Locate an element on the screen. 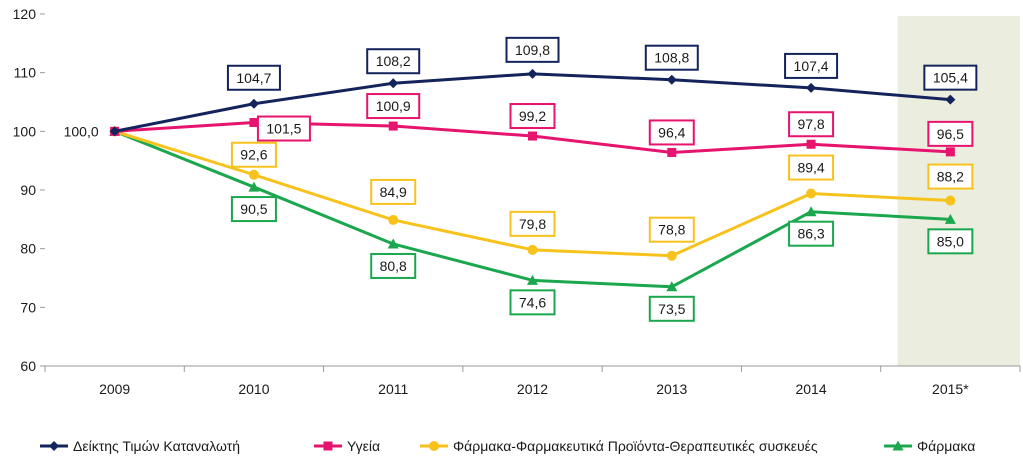 Image resolution: width=1023 pixels, height=457 pixels. y-tick-label: 80 is located at coordinates (28, 249).